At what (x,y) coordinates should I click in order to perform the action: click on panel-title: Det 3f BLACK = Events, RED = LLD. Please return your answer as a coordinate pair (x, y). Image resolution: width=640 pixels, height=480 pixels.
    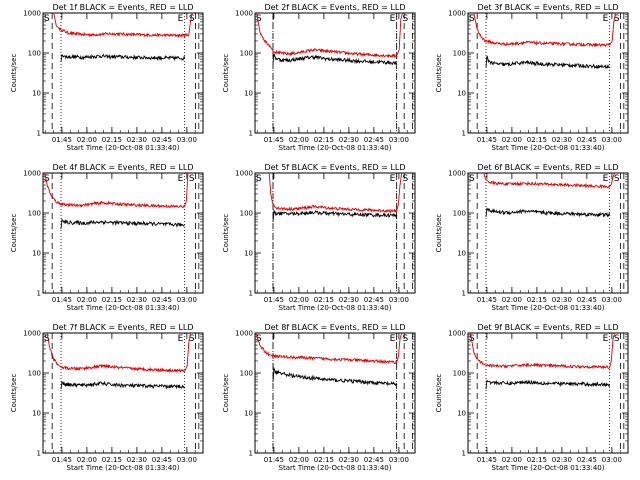
    Looking at the image, I should click on (547, 7).